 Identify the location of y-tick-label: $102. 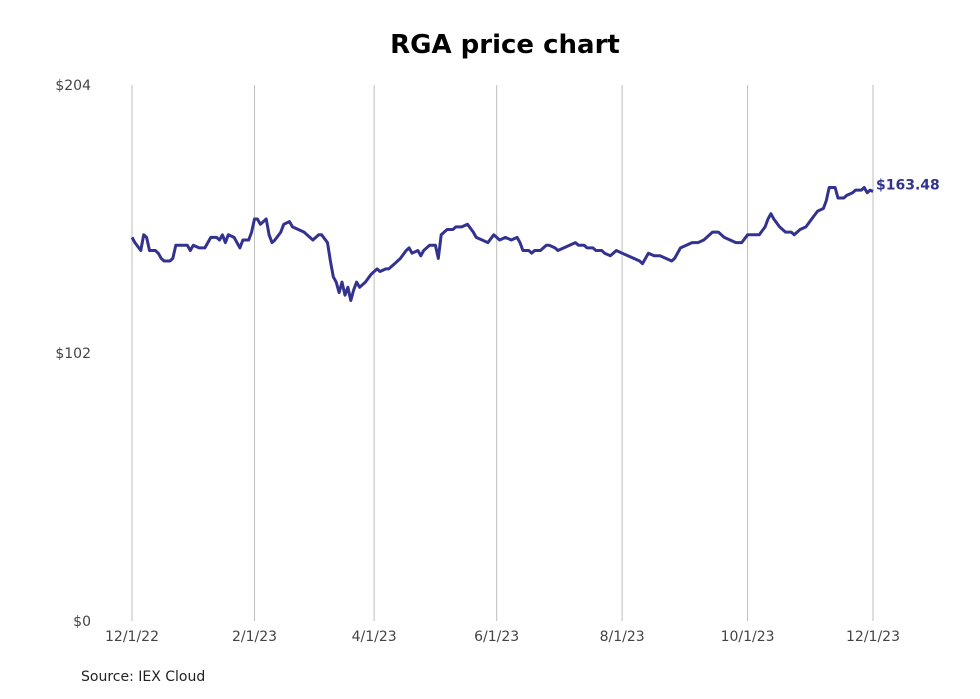
(73, 354).